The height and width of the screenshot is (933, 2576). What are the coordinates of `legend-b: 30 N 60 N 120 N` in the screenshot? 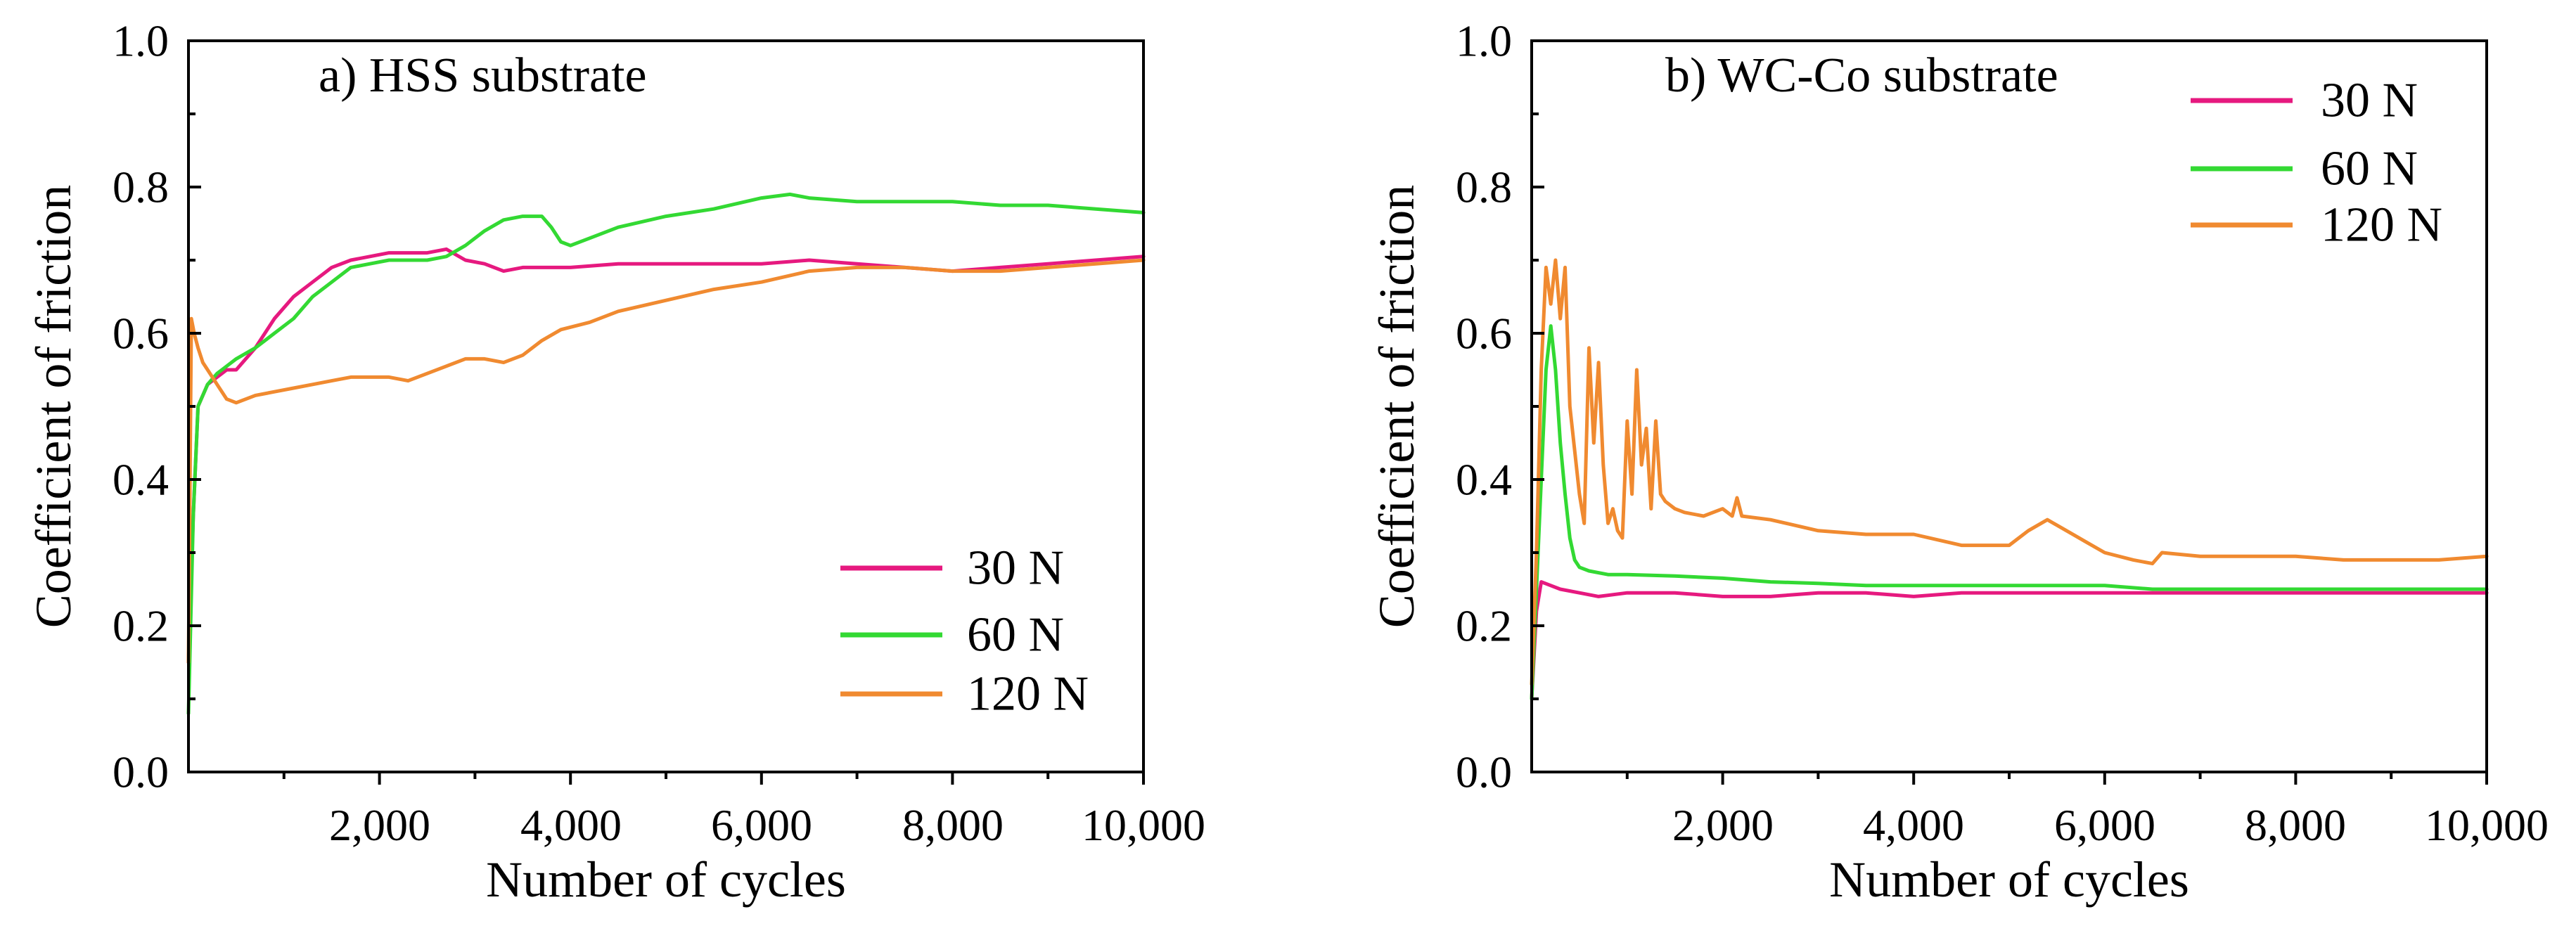 It's located at (2316, 163).